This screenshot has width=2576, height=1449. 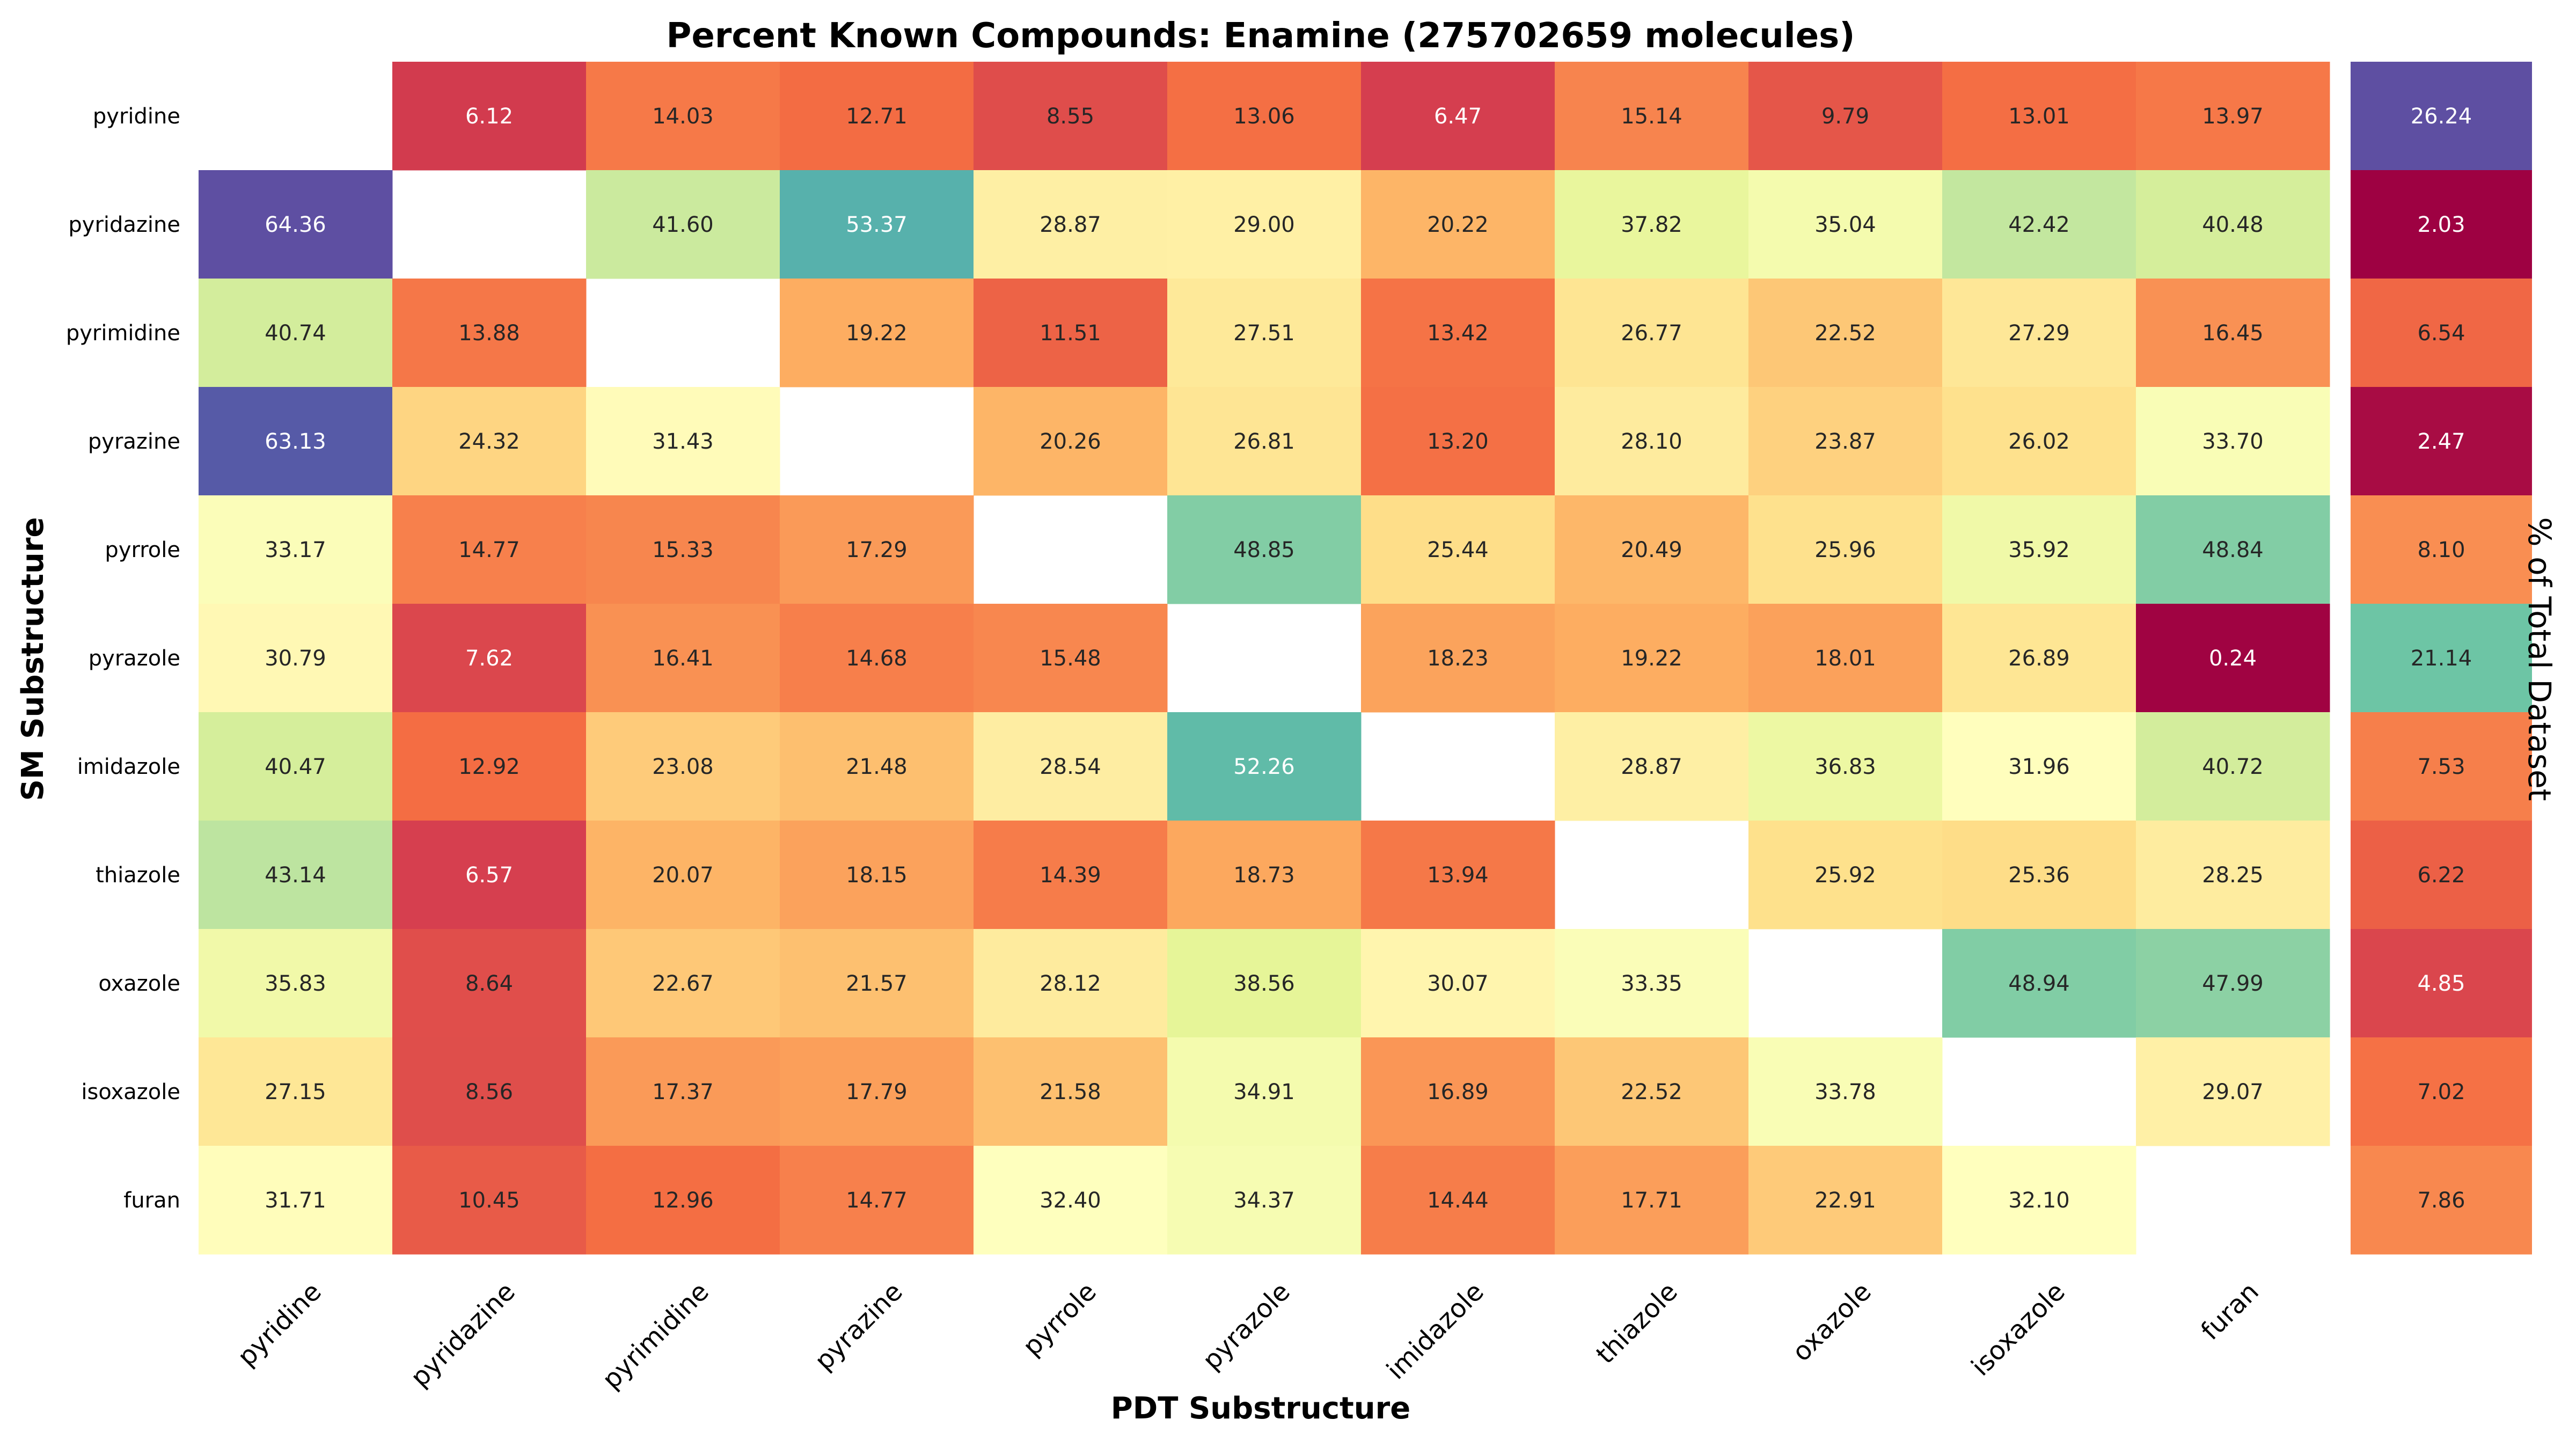 I want to click on cell-value-label: 6.57, so click(x=489, y=875).